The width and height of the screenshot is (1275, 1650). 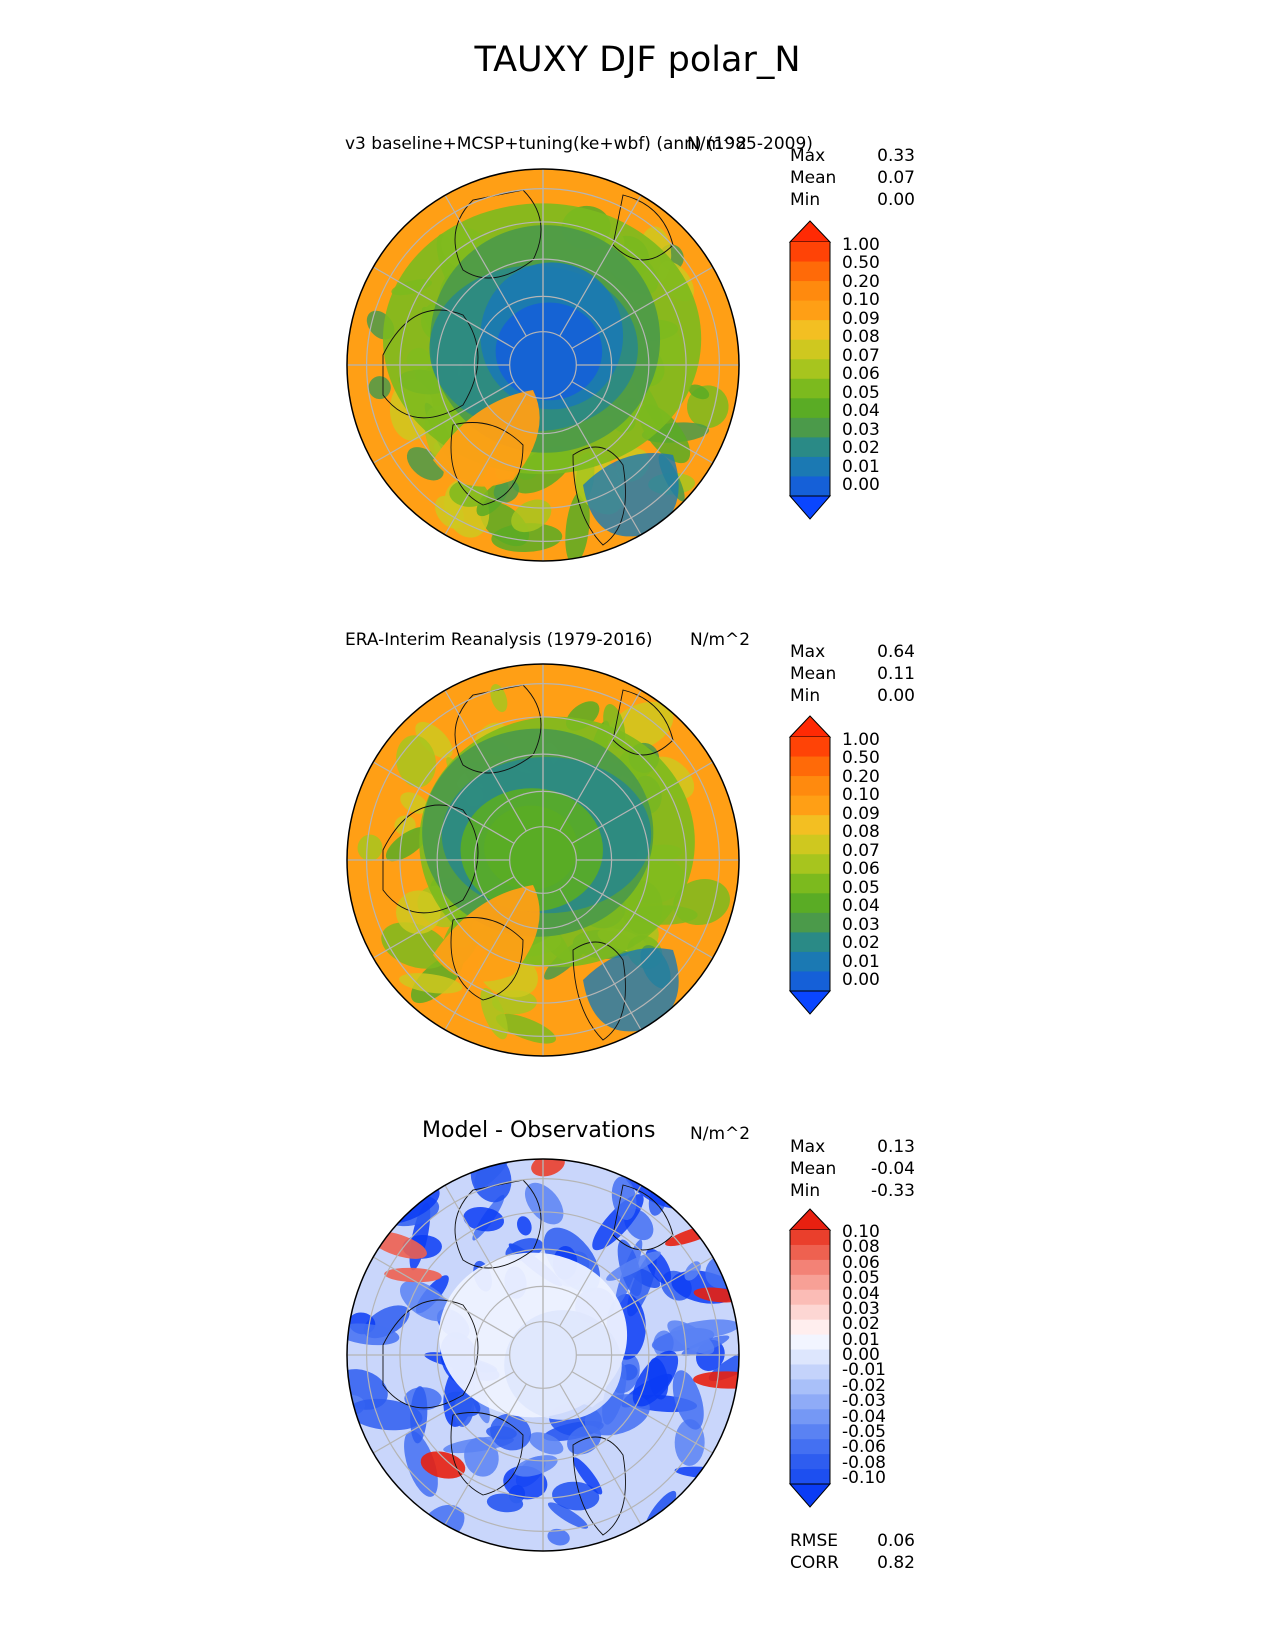 What do you see at coordinates (864, 1370) in the screenshot?
I see `colorbar-tick-label: -0.01` at bounding box center [864, 1370].